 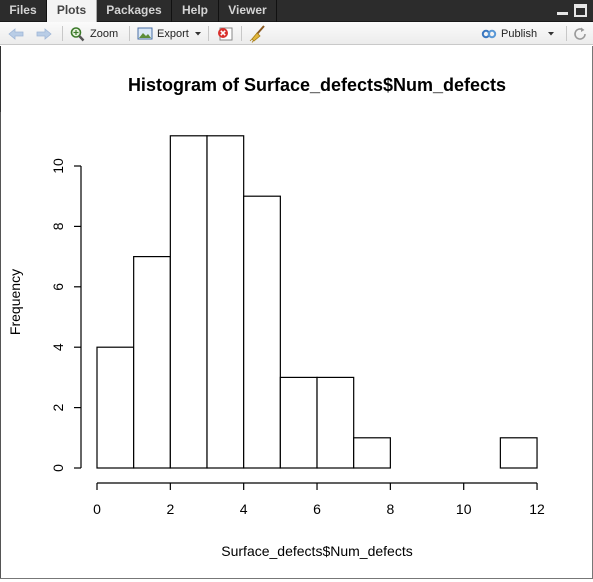 I want to click on zoom-button: Zoom, so click(x=93, y=33).